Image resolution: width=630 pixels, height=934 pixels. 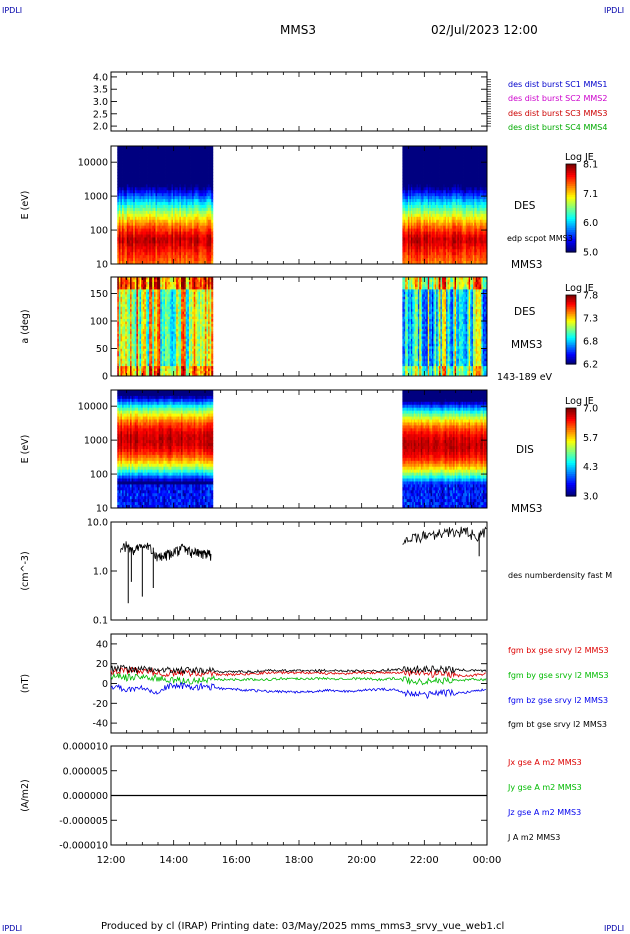 What do you see at coordinates (557, 113) in the screenshot?
I see `legend-entry: des dist burst SC3 MMS3` at bounding box center [557, 113].